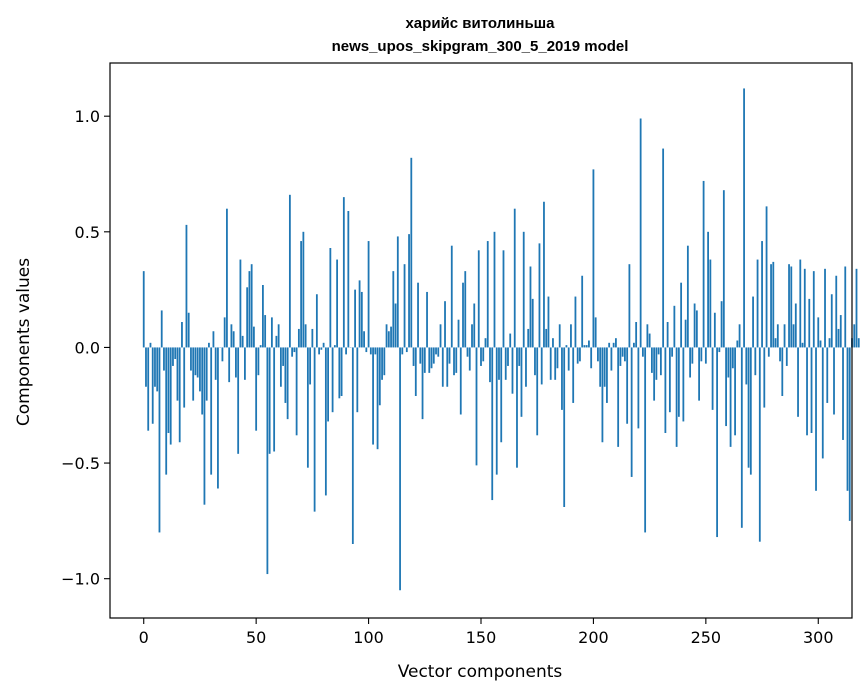 Image resolution: width=867 pixels, height=696 pixels. Describe the element at coordinates (818, 637) in the screenshot. I see `x-tick-label: 300` at that location.